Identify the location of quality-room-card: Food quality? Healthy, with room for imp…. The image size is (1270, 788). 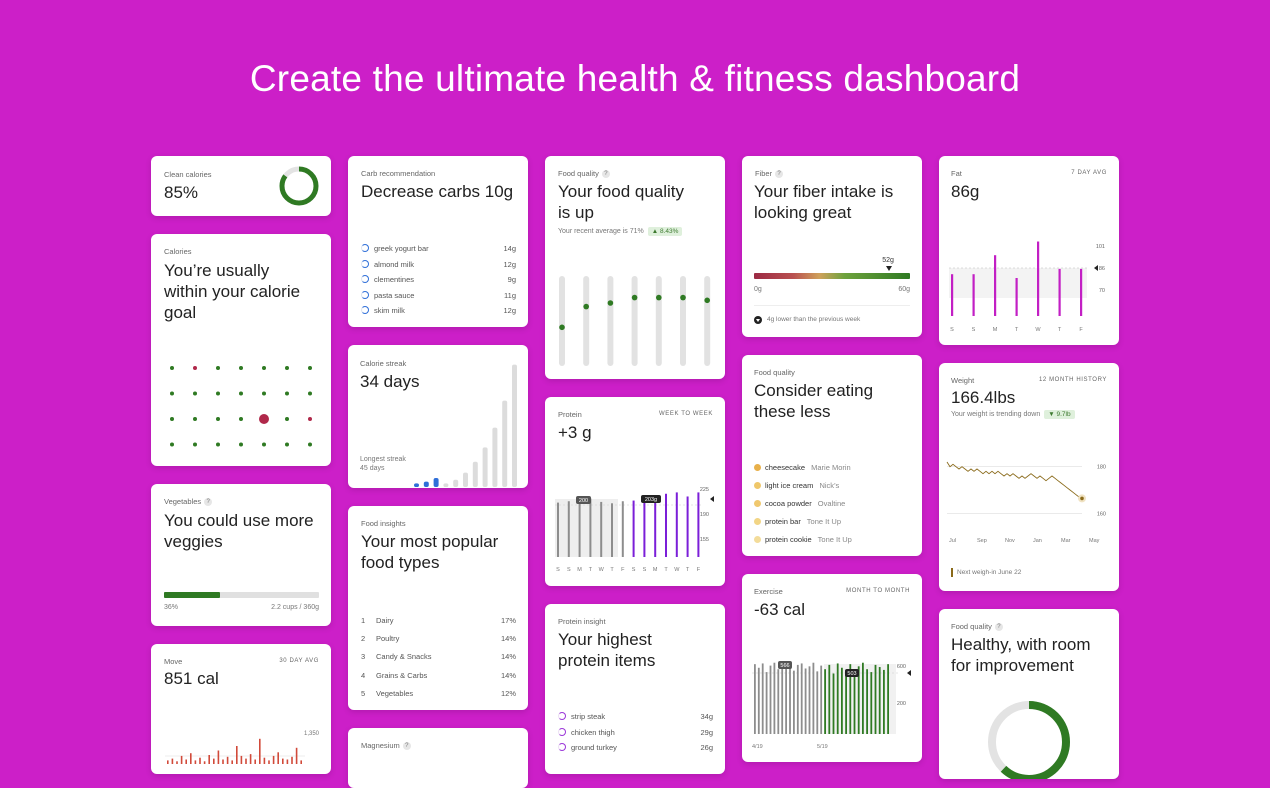
(1029, 694).